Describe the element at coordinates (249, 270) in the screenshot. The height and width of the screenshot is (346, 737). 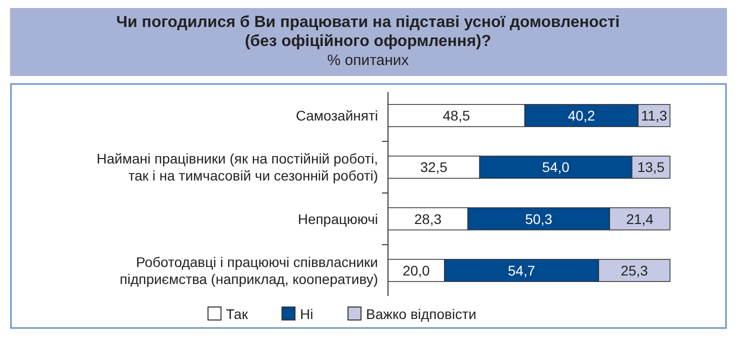
I see `y-tick-label: Роботодавці і працюючі співвласники підприємства (наприклад, кооперативу)` at that location.